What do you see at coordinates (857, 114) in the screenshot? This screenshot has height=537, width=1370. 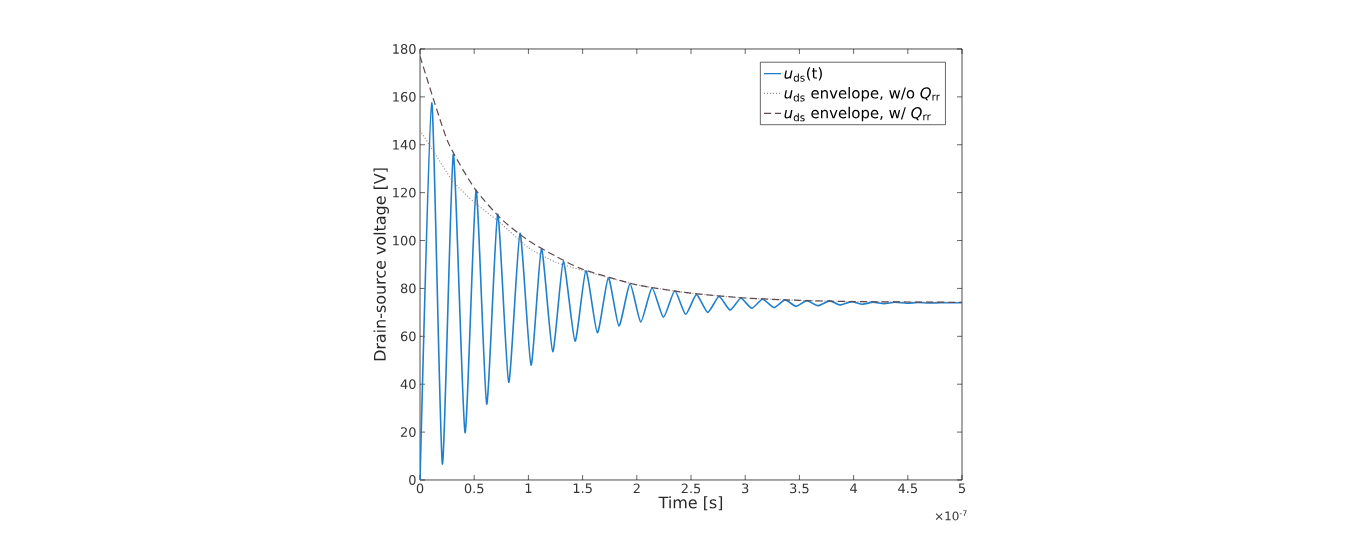 I see `legend-label: u$_{ds}$ envelope, w/ Q$_{rr}$` at bounding box center [857, 114].